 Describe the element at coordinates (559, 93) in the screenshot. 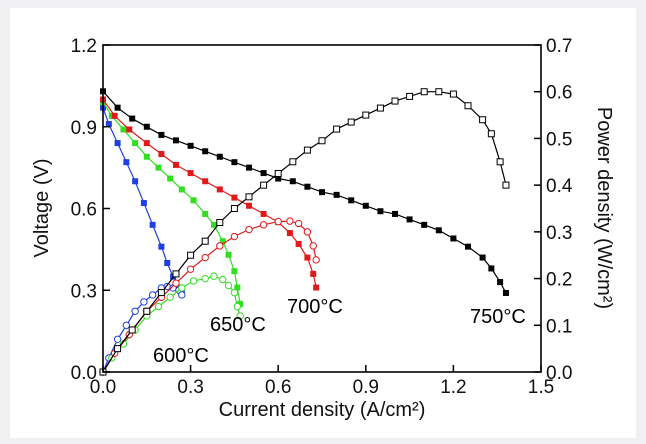

I see `y-right-tick-label: 0.6` at that location.